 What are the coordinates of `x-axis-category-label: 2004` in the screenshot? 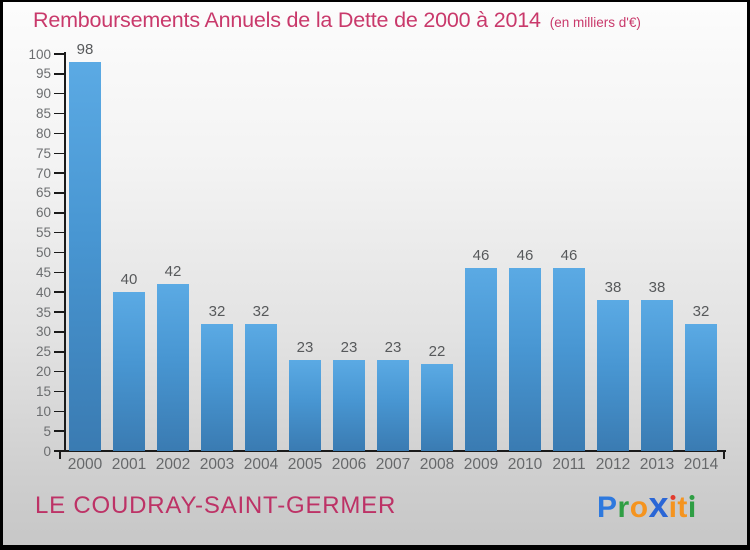 It's located at (261, 464).